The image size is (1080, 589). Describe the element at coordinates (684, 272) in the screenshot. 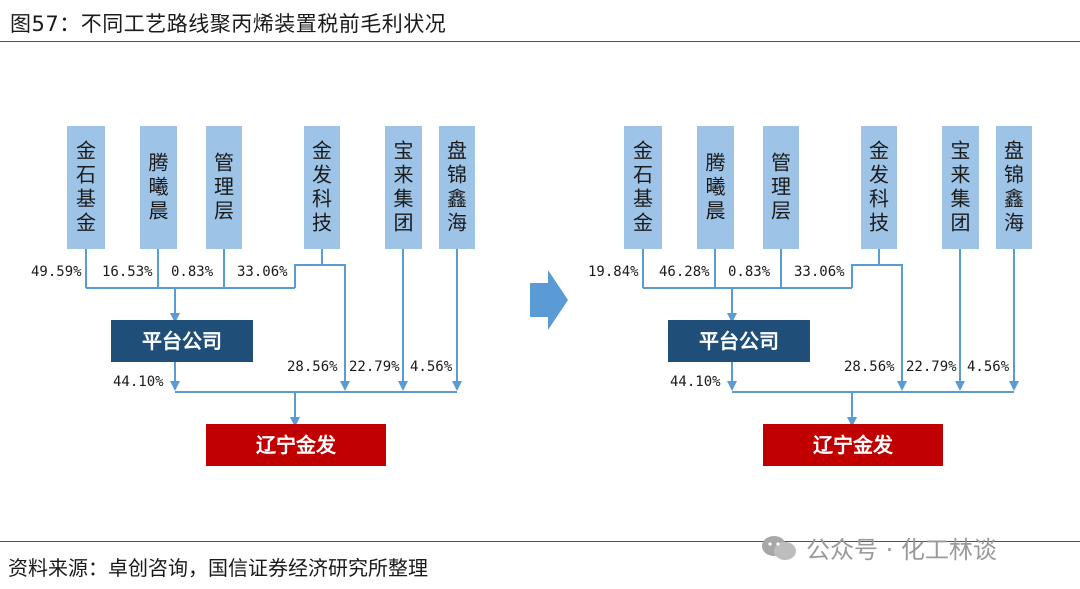

I see `pct-label-1: 46.28%` at that location.